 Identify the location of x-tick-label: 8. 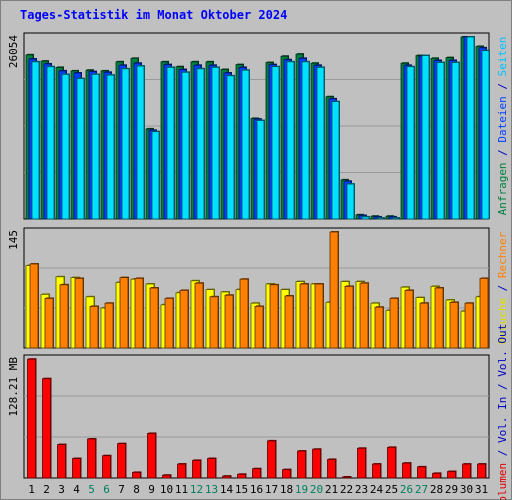
(136, 489).